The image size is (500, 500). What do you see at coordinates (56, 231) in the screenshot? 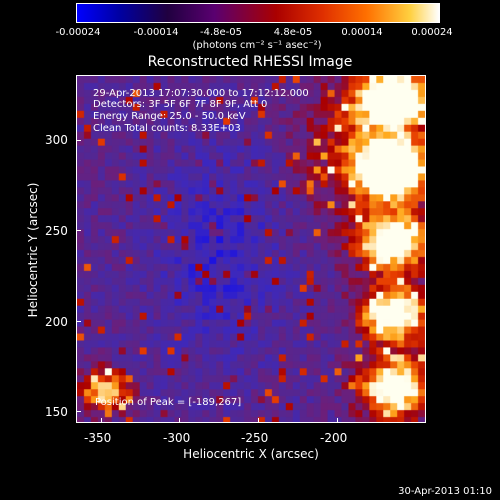
I see `y-tick-label: 250` at bounding box center [56, 231].